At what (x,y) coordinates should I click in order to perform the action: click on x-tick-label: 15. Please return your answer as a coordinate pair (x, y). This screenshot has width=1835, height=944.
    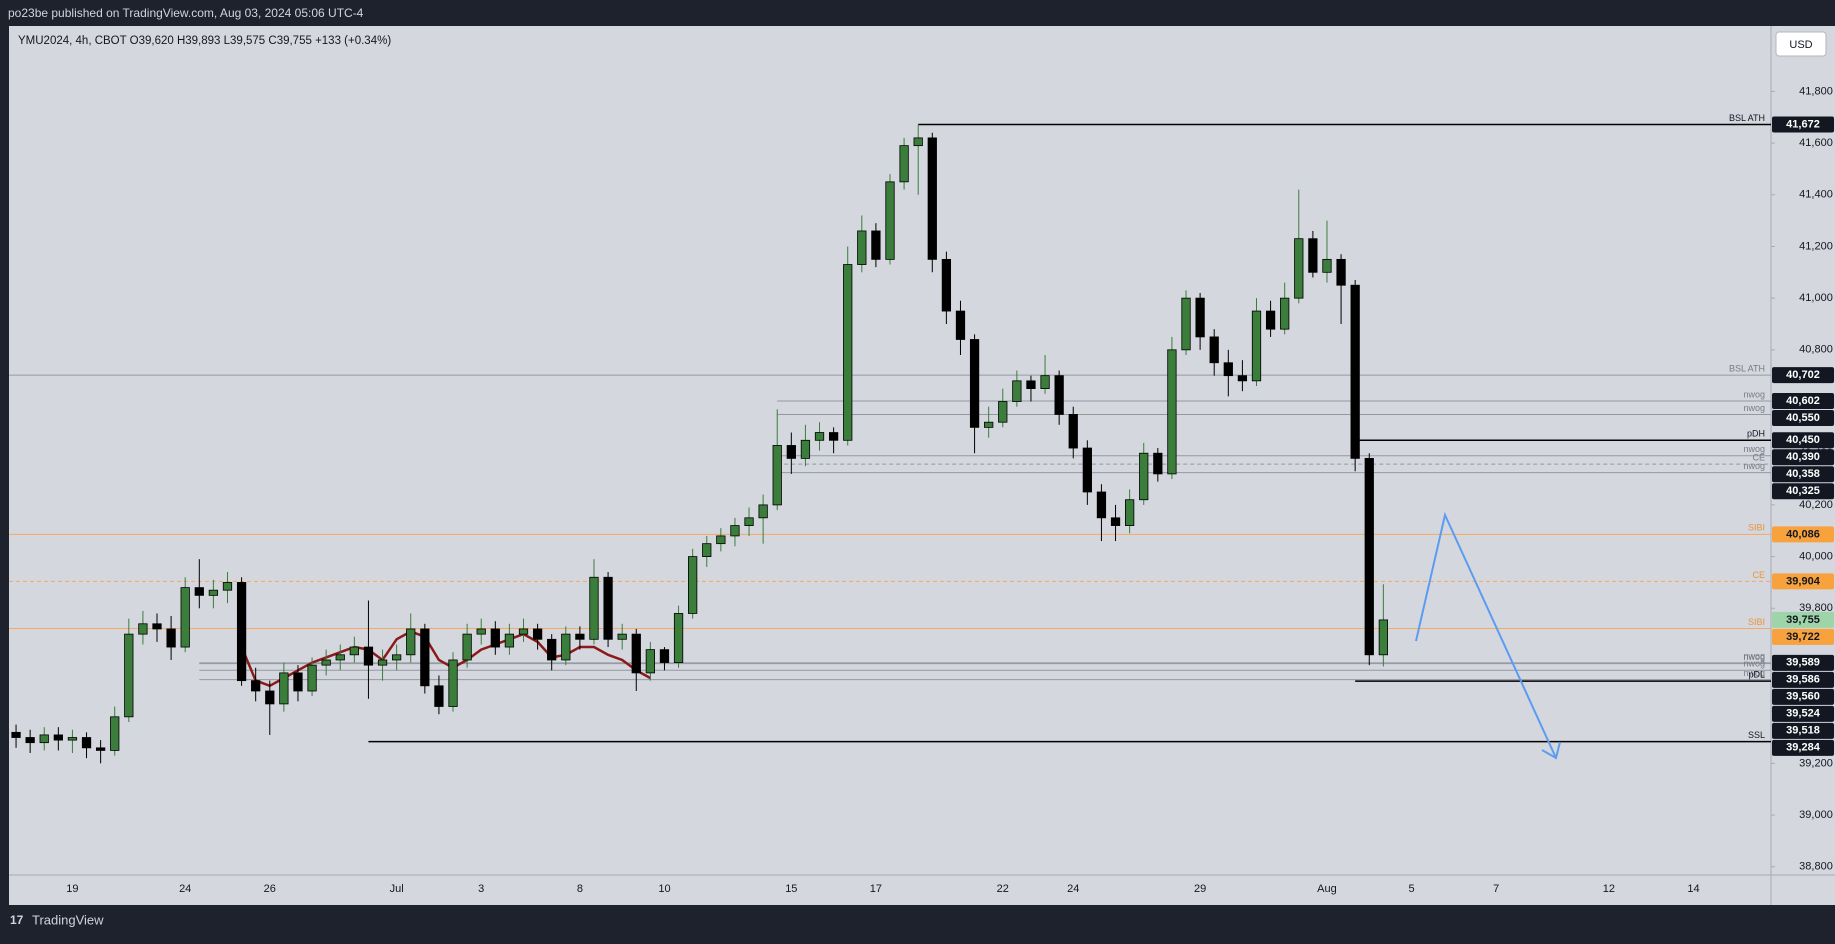
    Looking at the image, I should click on (791, 889).